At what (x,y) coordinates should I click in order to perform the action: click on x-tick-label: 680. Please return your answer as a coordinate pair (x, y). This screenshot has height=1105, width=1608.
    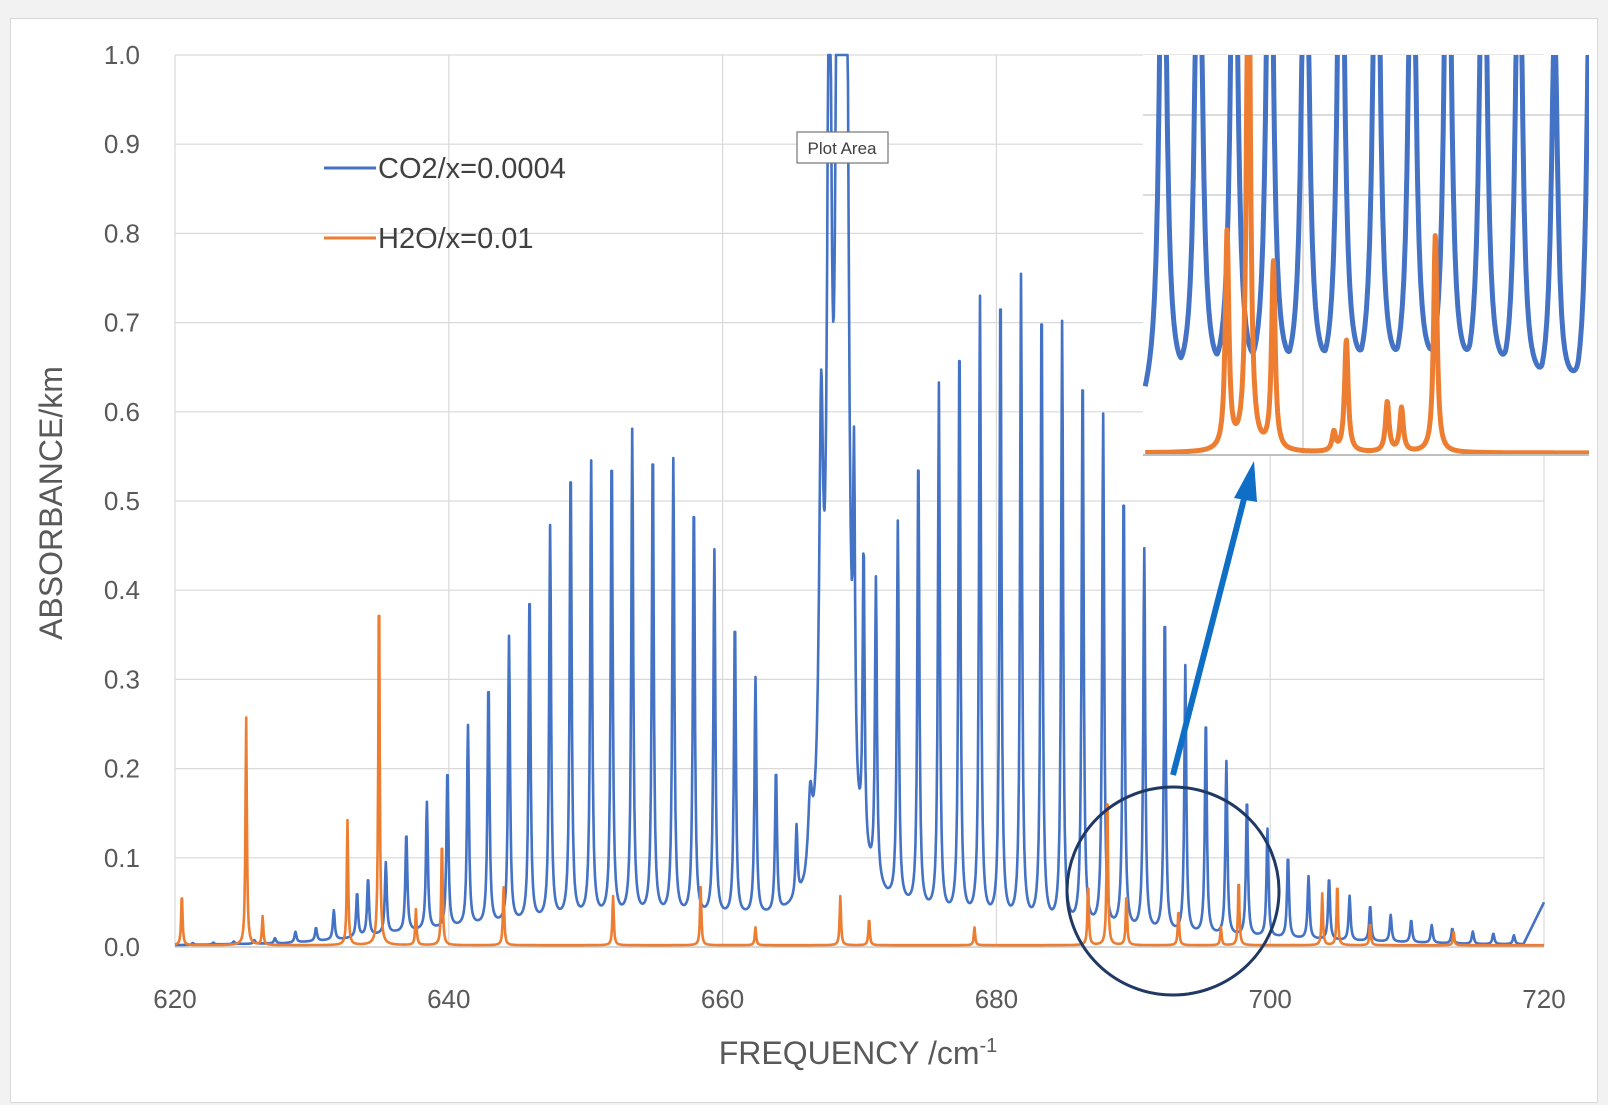
    Looking at the image, I should click on (996, 999).